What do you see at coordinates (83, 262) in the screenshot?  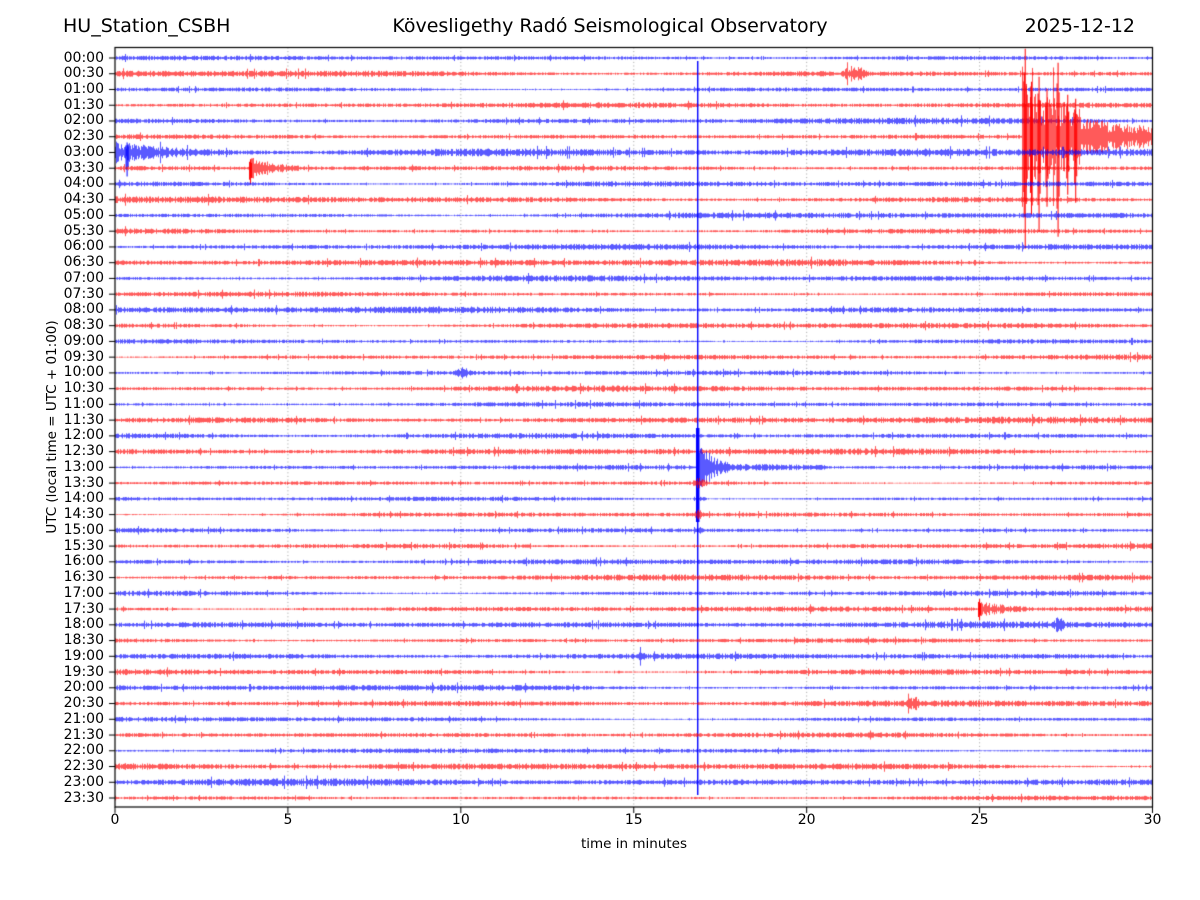 I see `y-tick-label: 06:30` at bounding box center [83, 262].